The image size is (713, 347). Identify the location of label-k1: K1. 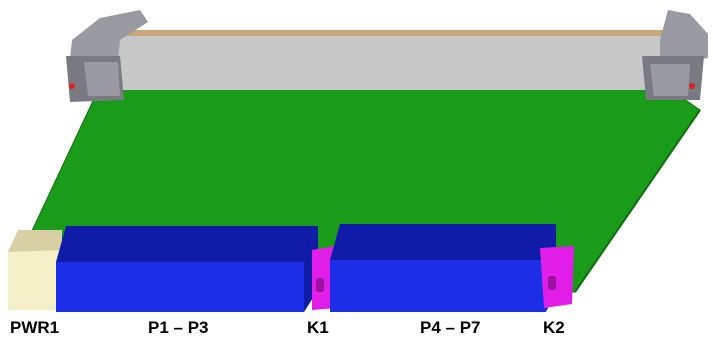
(318, 327).